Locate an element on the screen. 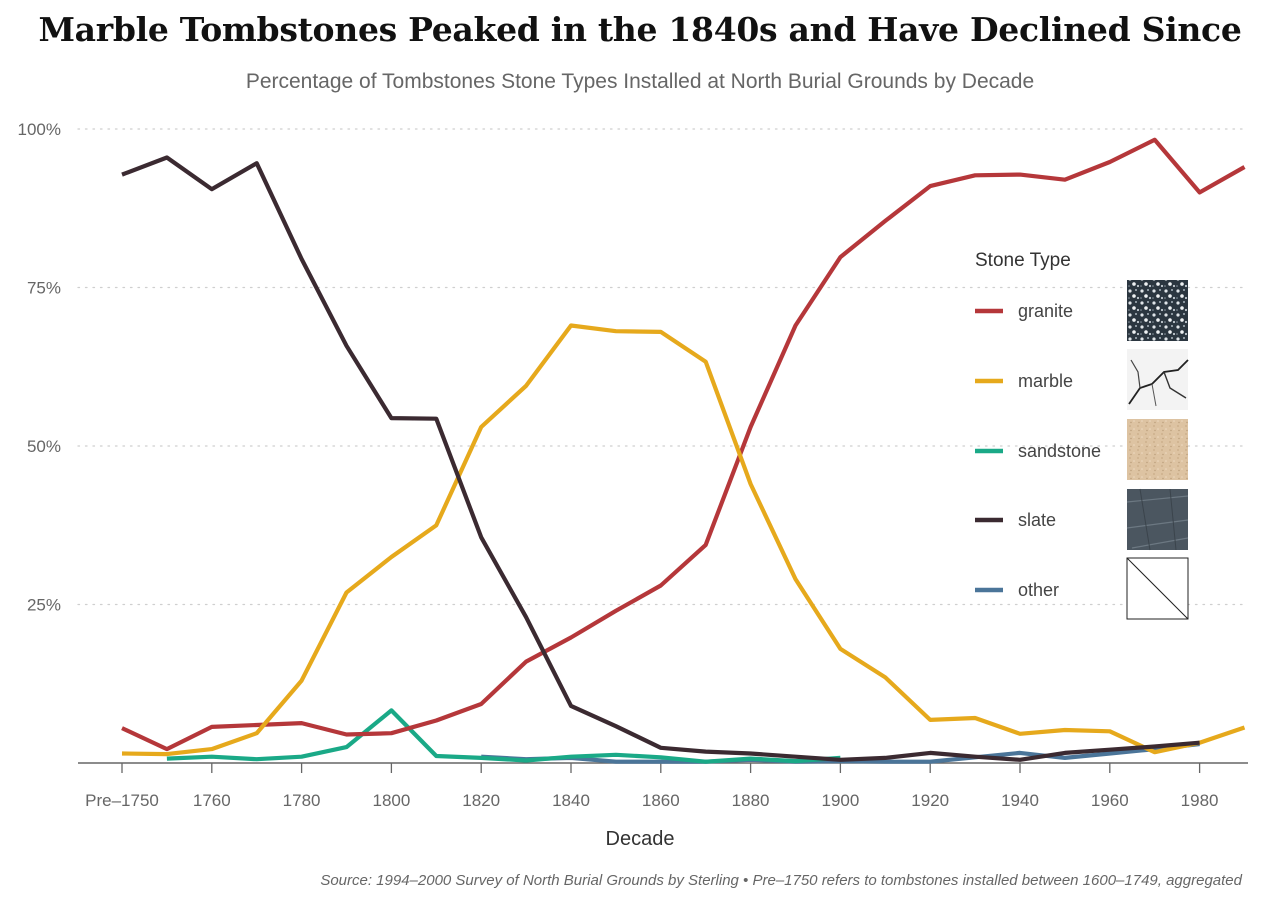 This screenshot has width=1280, height=900. series-line-sandstone is located at coordinates (503, 736).